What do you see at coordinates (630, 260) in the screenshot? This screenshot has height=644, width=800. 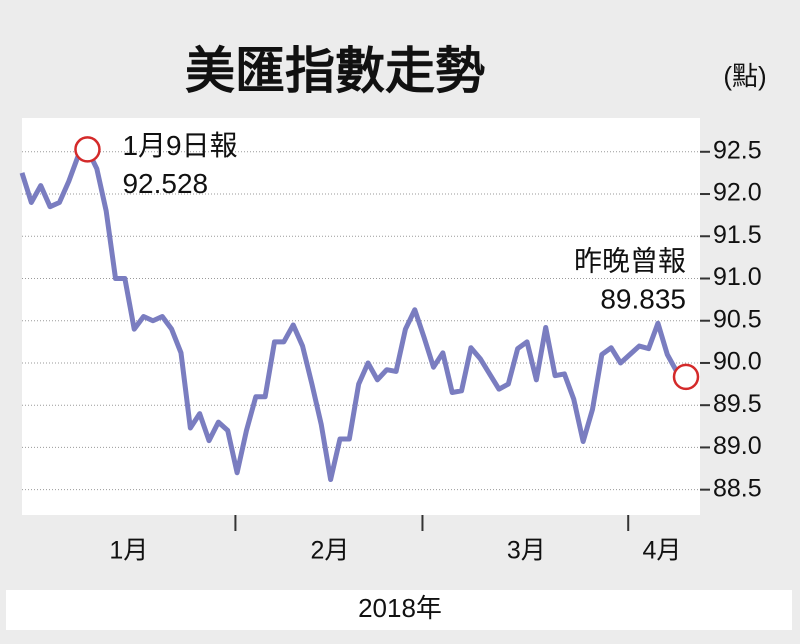 I see `annotation: 昨晚曾報` at bounding box center [630, 260].